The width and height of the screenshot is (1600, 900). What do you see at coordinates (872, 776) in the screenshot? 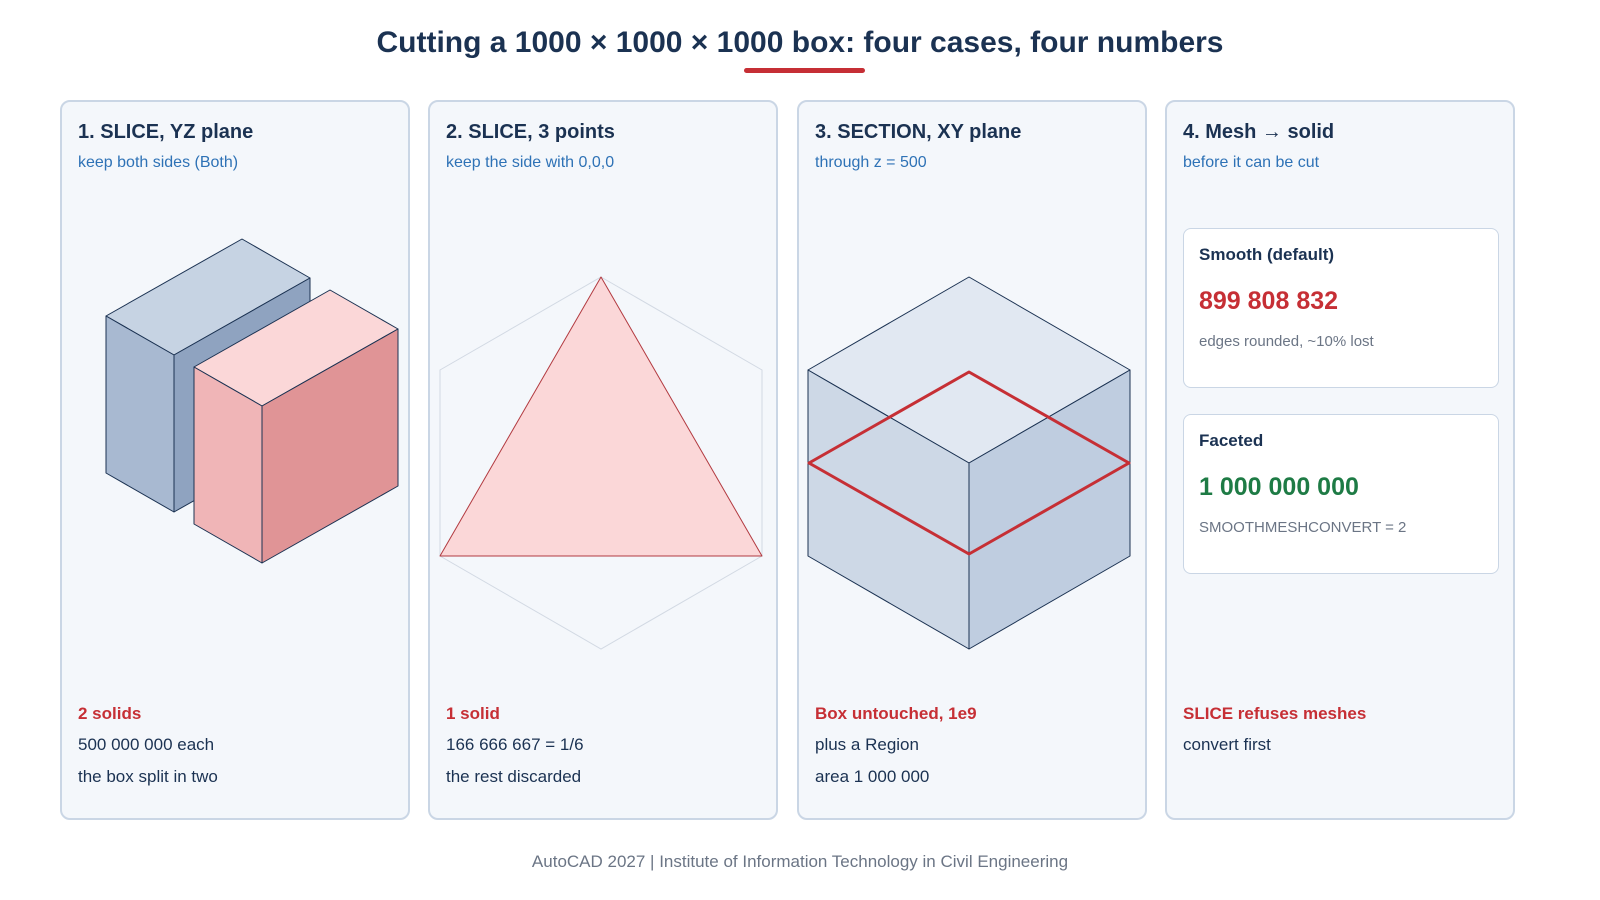
I see `result-line: area 1 000 000` at bounding box center [872, 776].